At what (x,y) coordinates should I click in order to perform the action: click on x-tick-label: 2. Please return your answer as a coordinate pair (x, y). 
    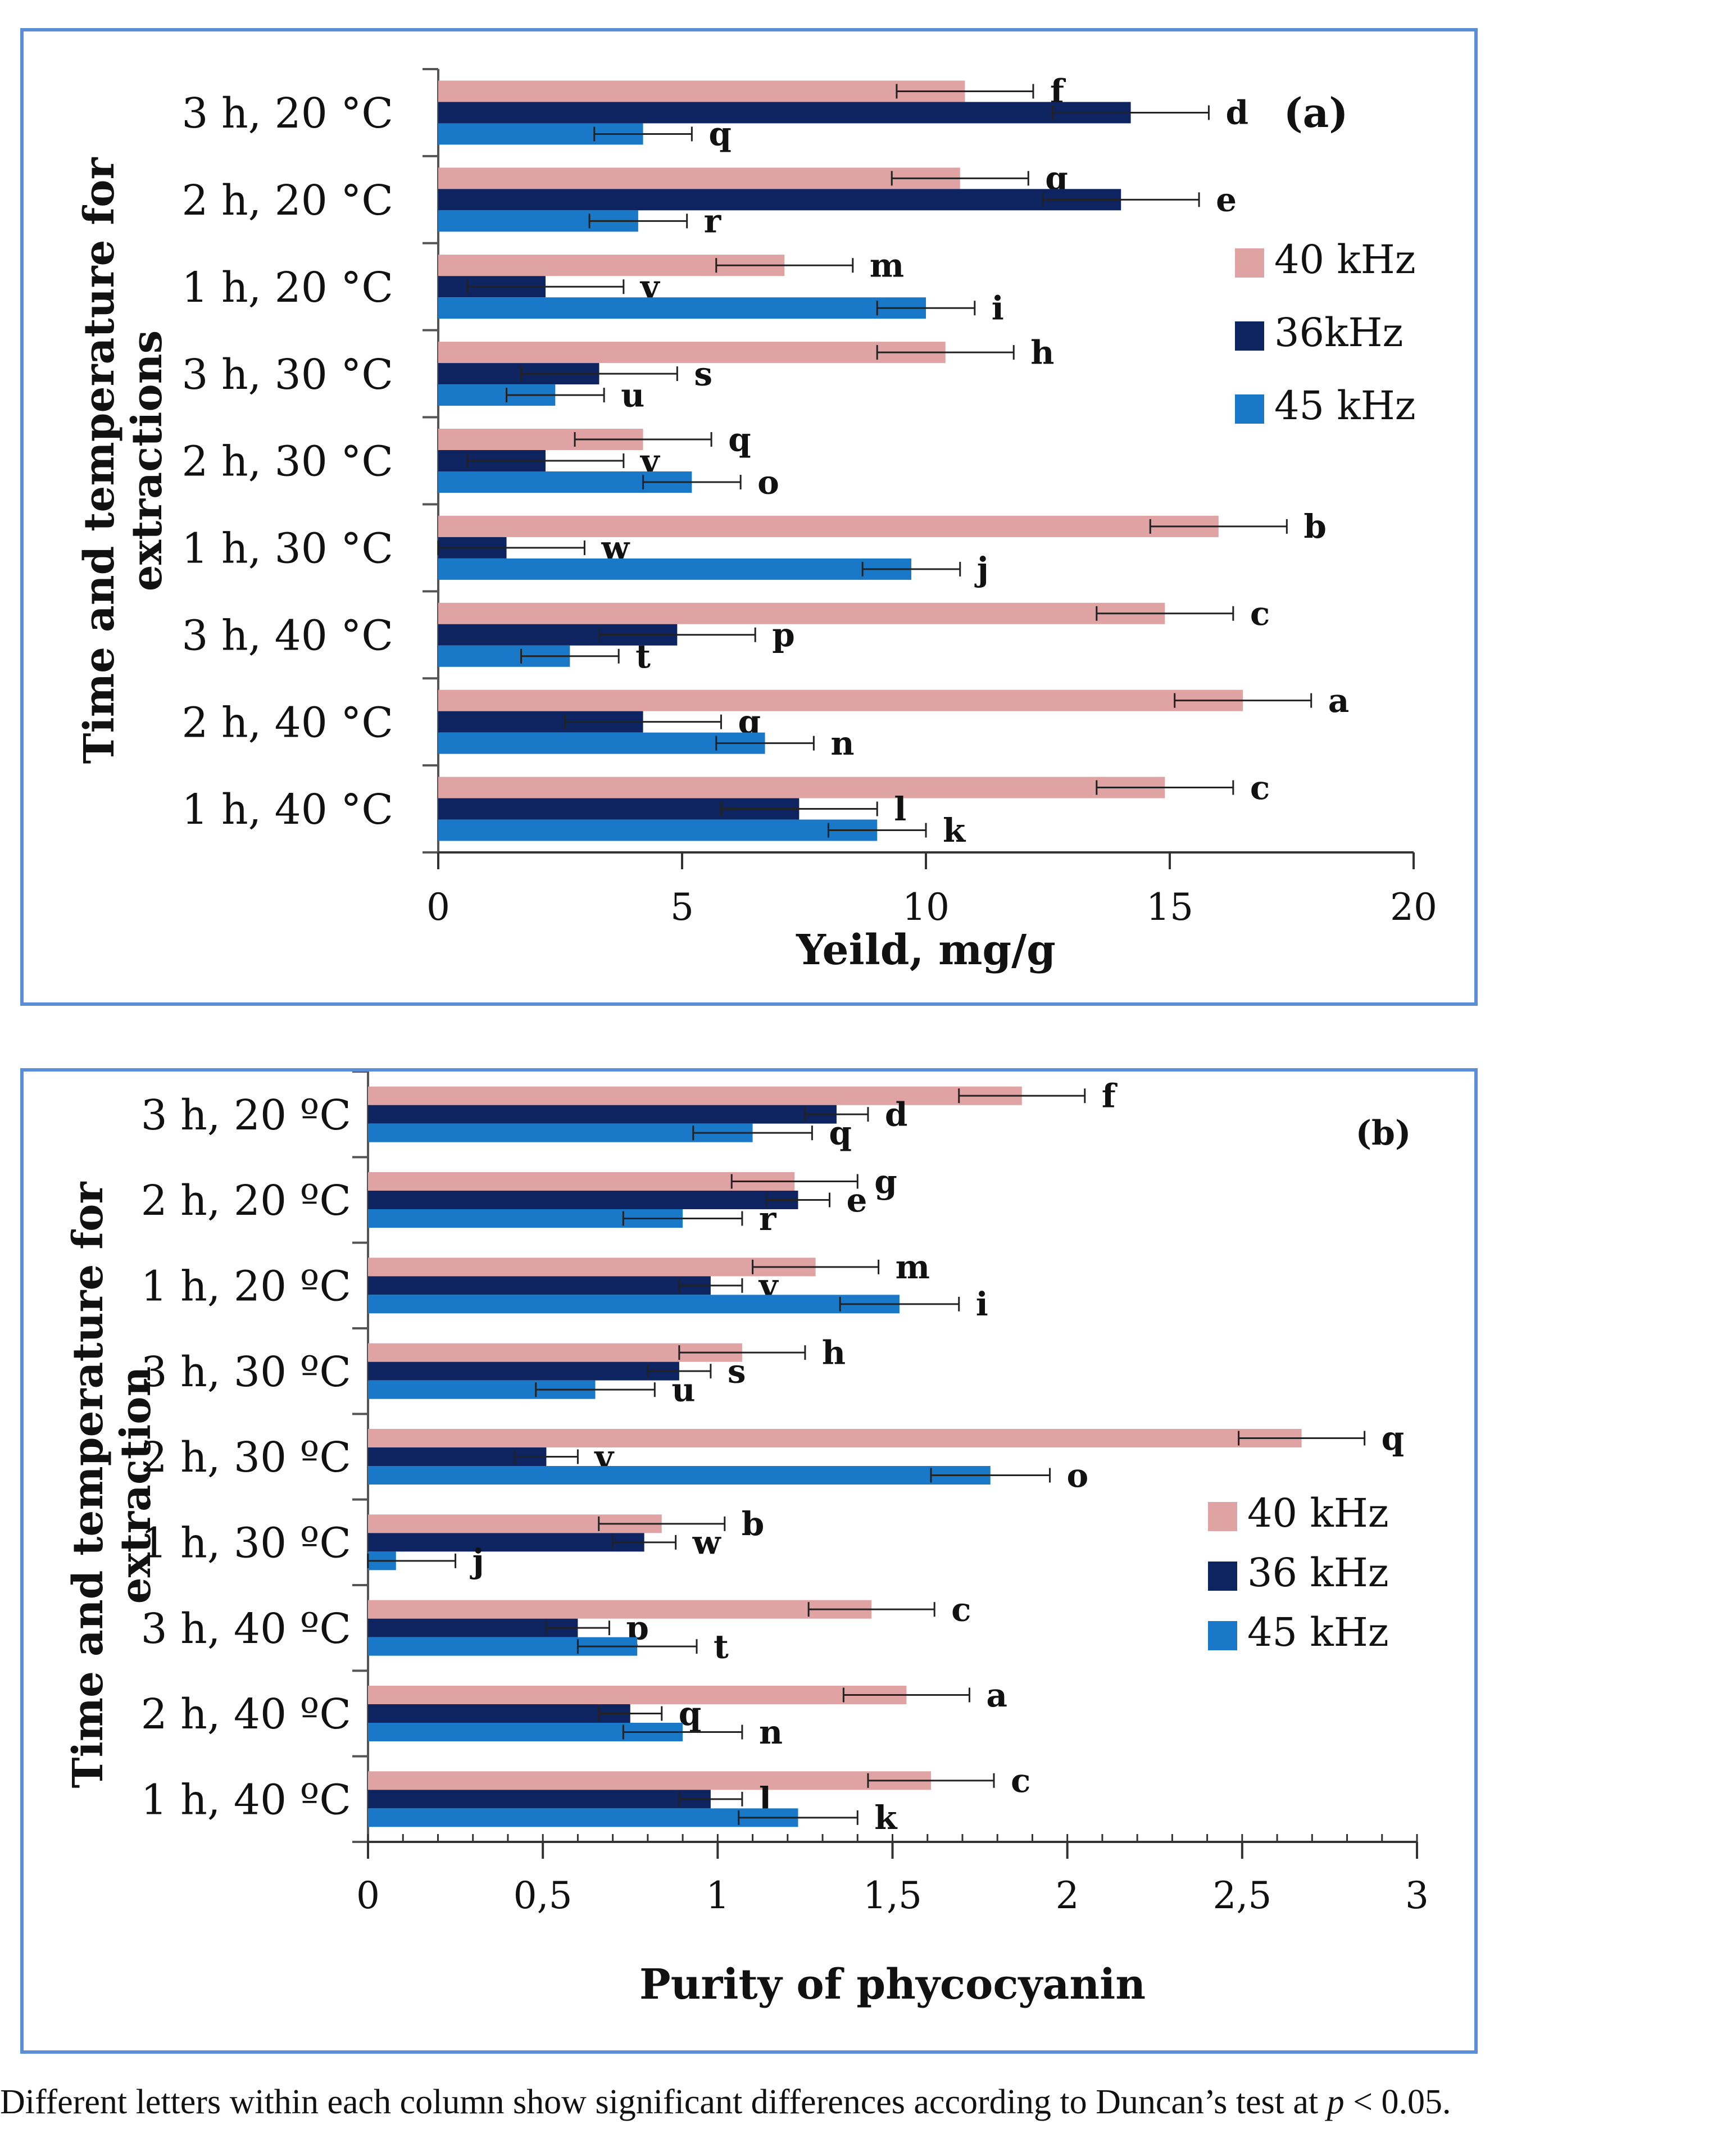
    Looking at the image, I should click on (1067, 1895).